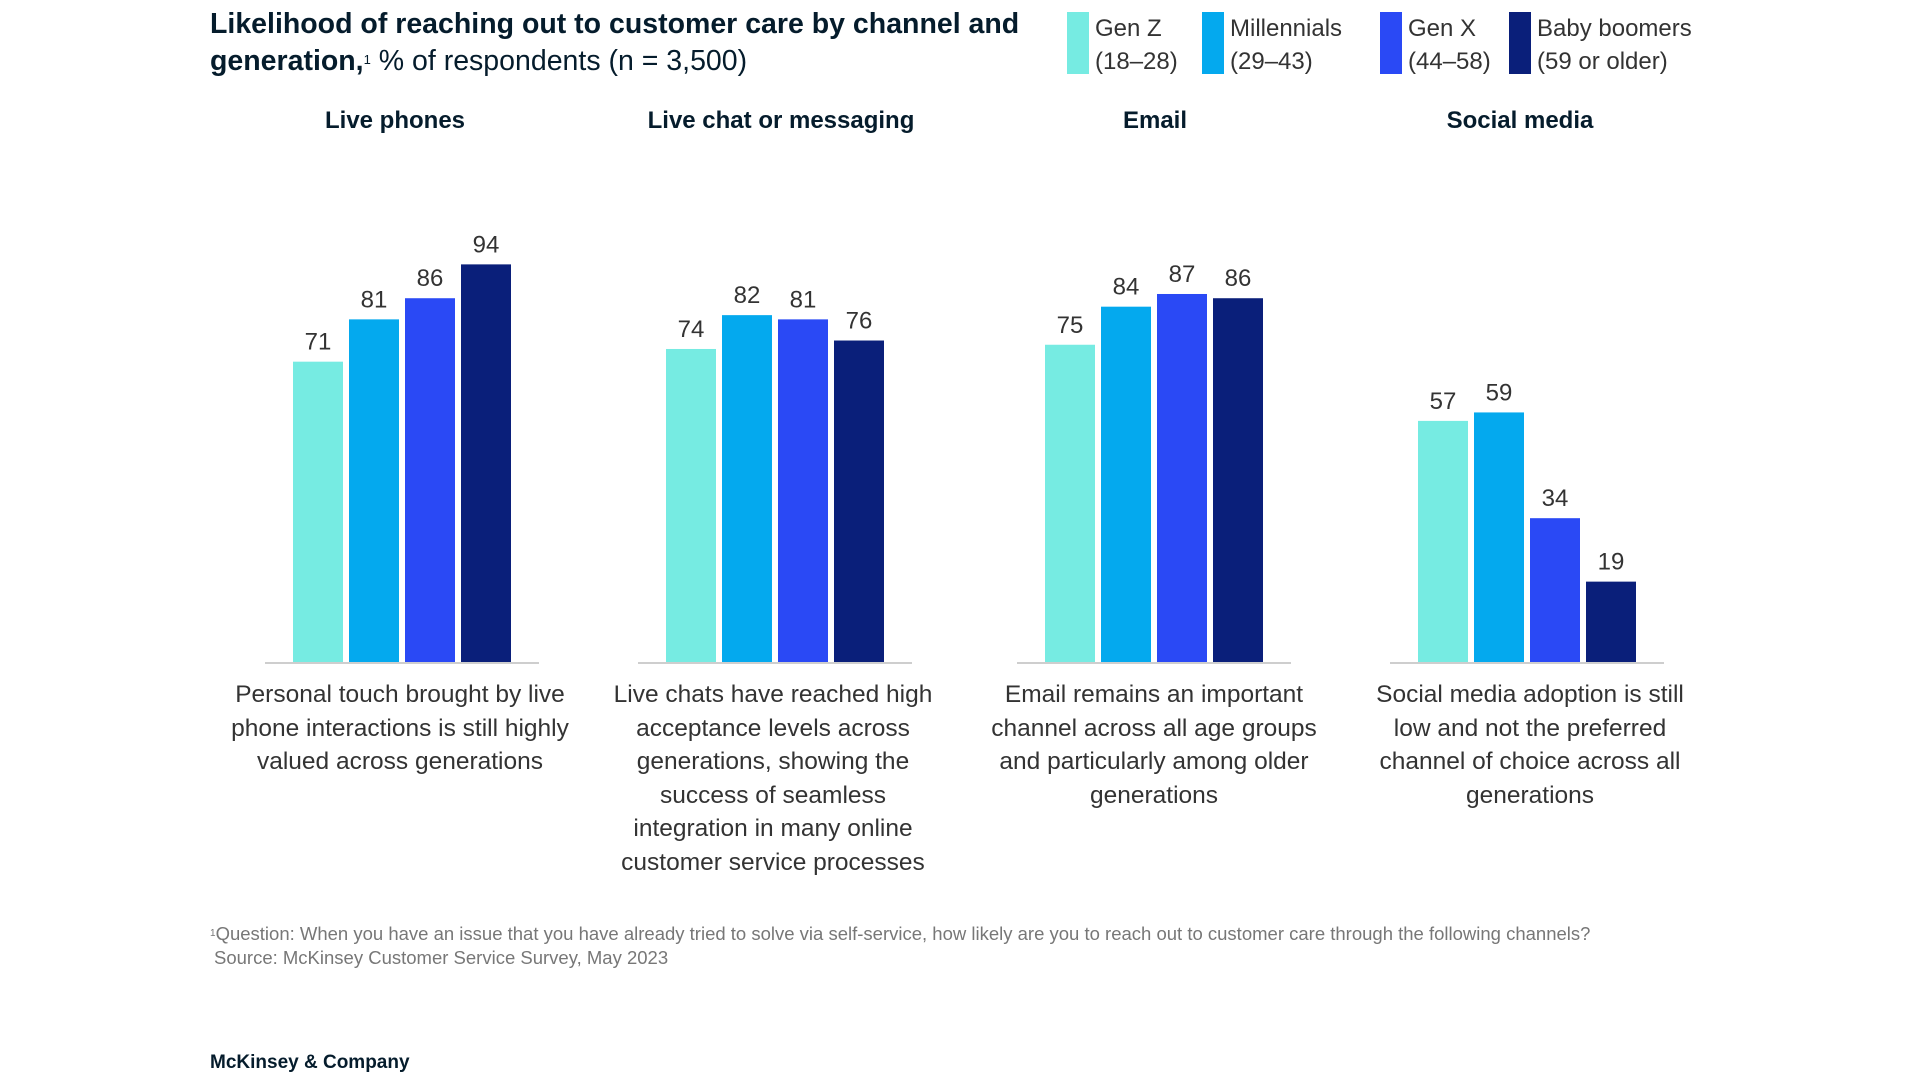 This screenshot has height=1080, width=1920. What do you see at coordinates (1435, 45) in the screenshot?
I see `legend-item-gen-x: Gen X (44–58)` at bounding box center [1435, 45].